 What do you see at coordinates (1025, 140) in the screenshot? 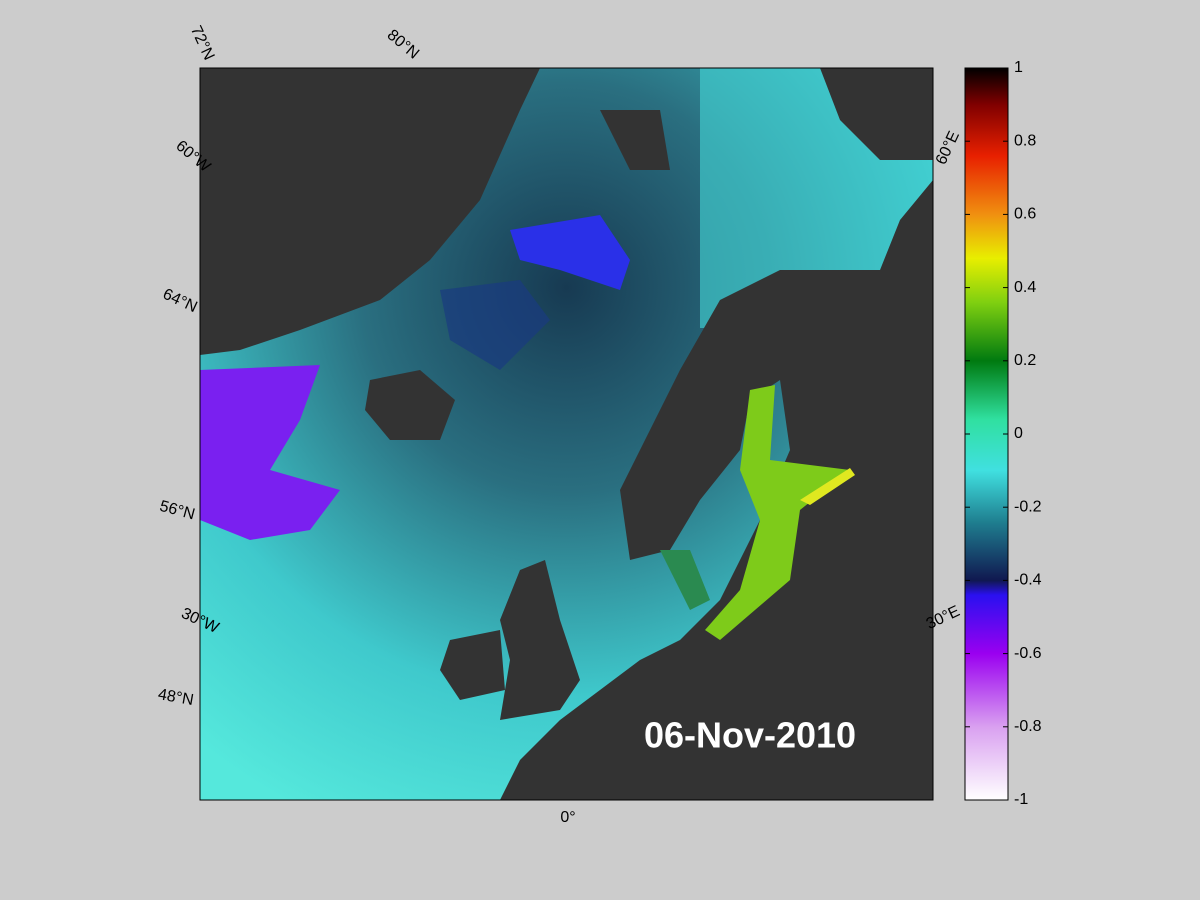
I see `colorbar-tick-label: 0.8` at bounding box center [1025, 140].